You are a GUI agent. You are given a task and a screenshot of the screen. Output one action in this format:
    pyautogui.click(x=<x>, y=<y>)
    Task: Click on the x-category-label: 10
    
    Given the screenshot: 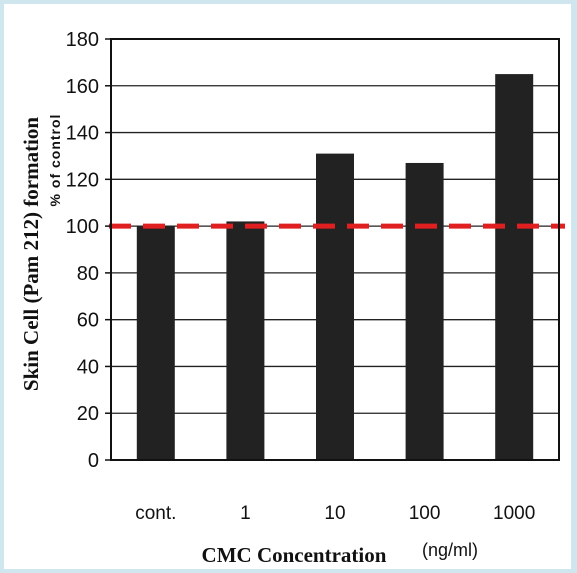 What is the action you would take?
    pyautogui.click(x=334, y=513)
    